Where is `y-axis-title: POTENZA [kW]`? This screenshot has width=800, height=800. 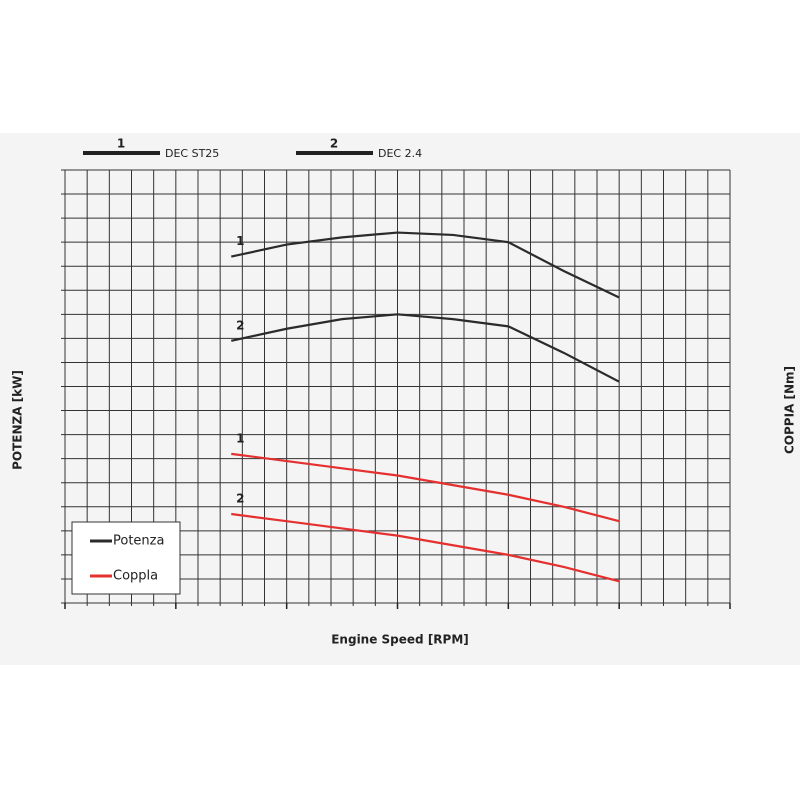
y-axis-title: POTENZA [kW] is located at coordinates (18, 420).